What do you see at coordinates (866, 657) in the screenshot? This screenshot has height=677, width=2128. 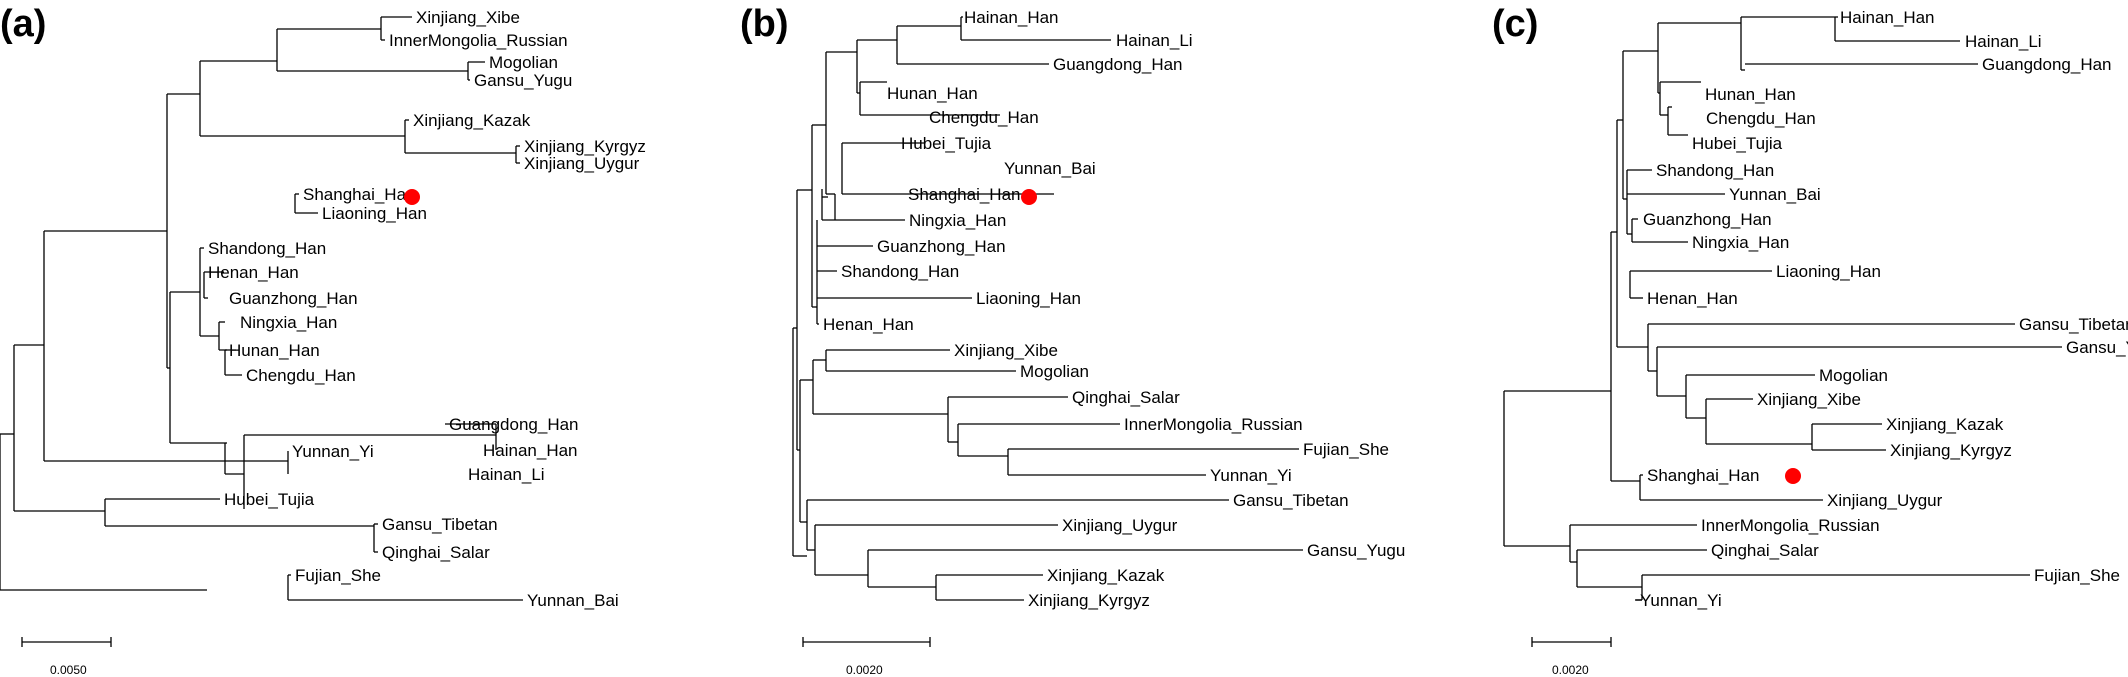 I see `scale-bar-b: 0.0020` at bounding box center [866, 657].